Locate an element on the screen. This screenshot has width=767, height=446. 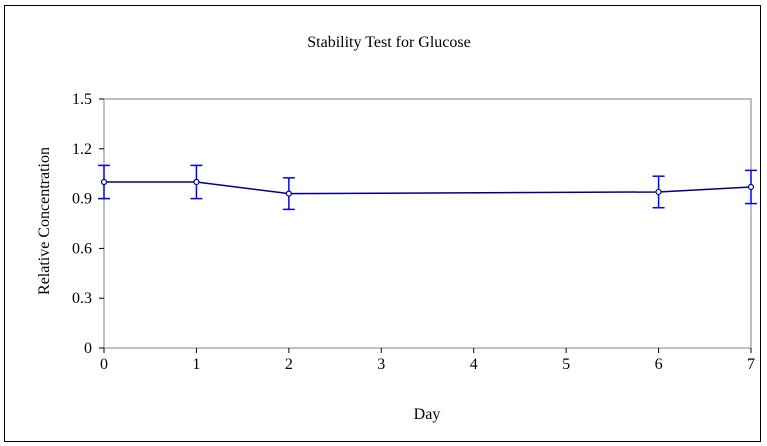
x-tick-label: 5 is located at coordinates (566, 364).